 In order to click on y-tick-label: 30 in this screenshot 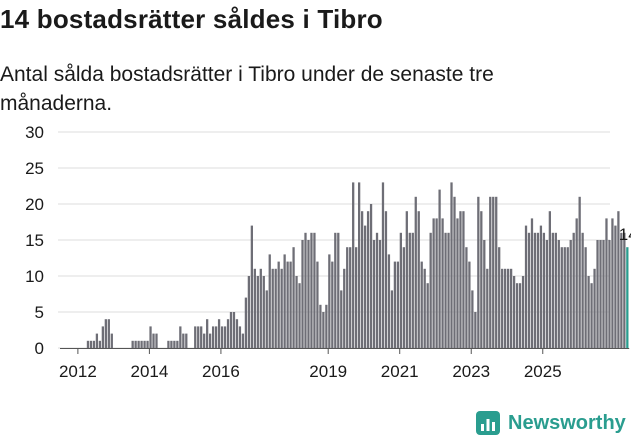, I will do `click(34, 132)`.